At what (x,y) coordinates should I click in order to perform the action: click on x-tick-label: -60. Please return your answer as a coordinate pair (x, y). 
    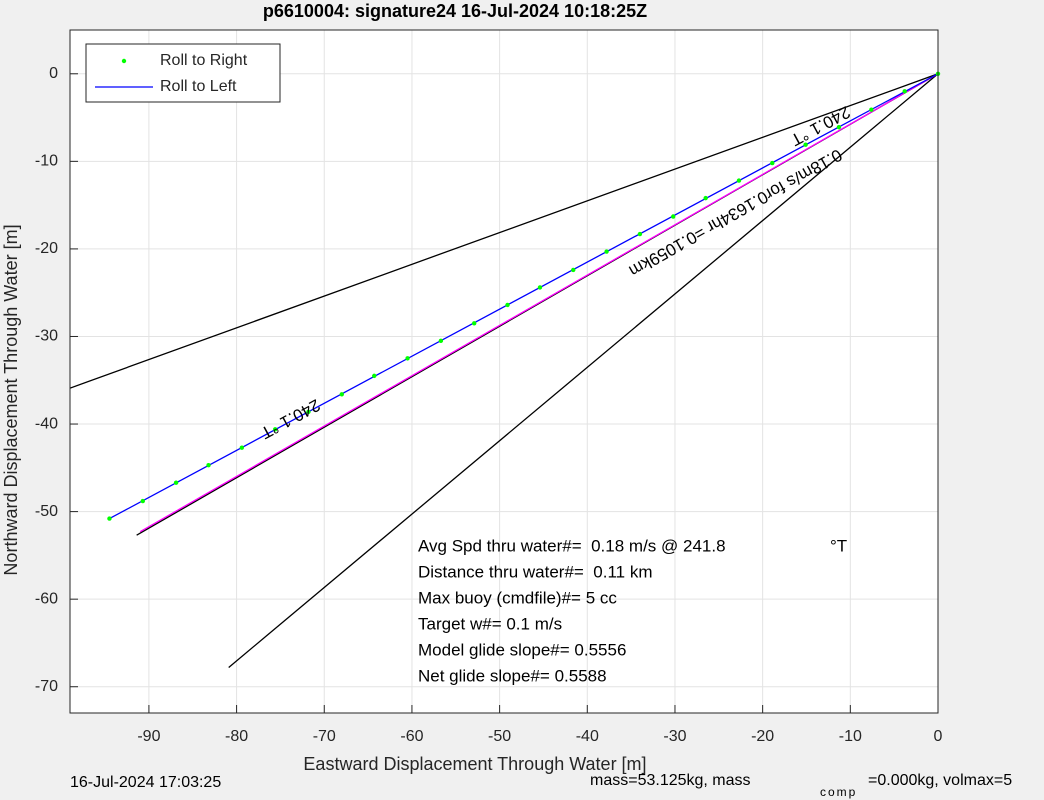
    Looking at the image, I should click on (411, 736).